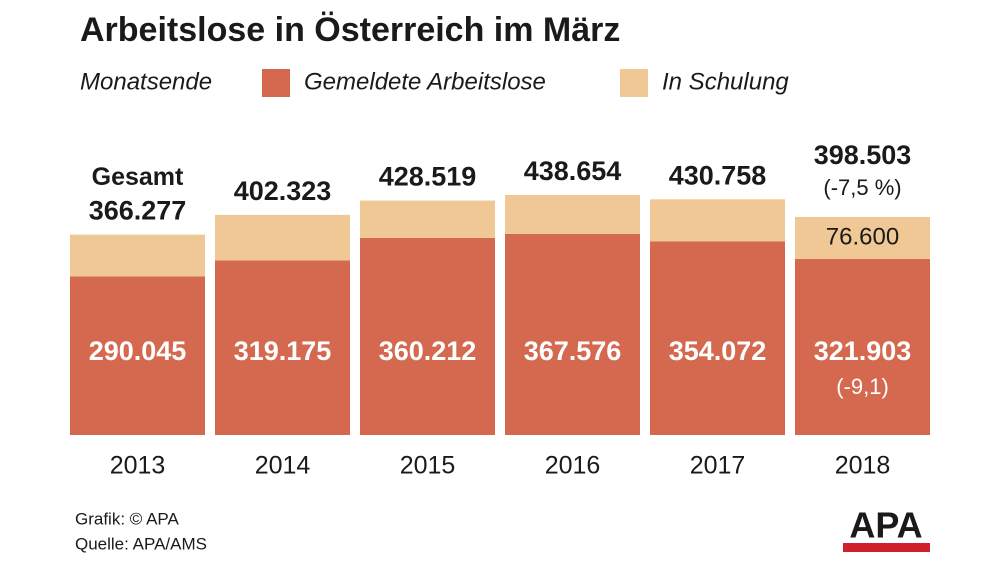 The width and height of the screenshot is (996, 569). Describe the element at coordinates (141, 543) in the screenshot. I see `credit: Quelle: APA/AMS` at that location.